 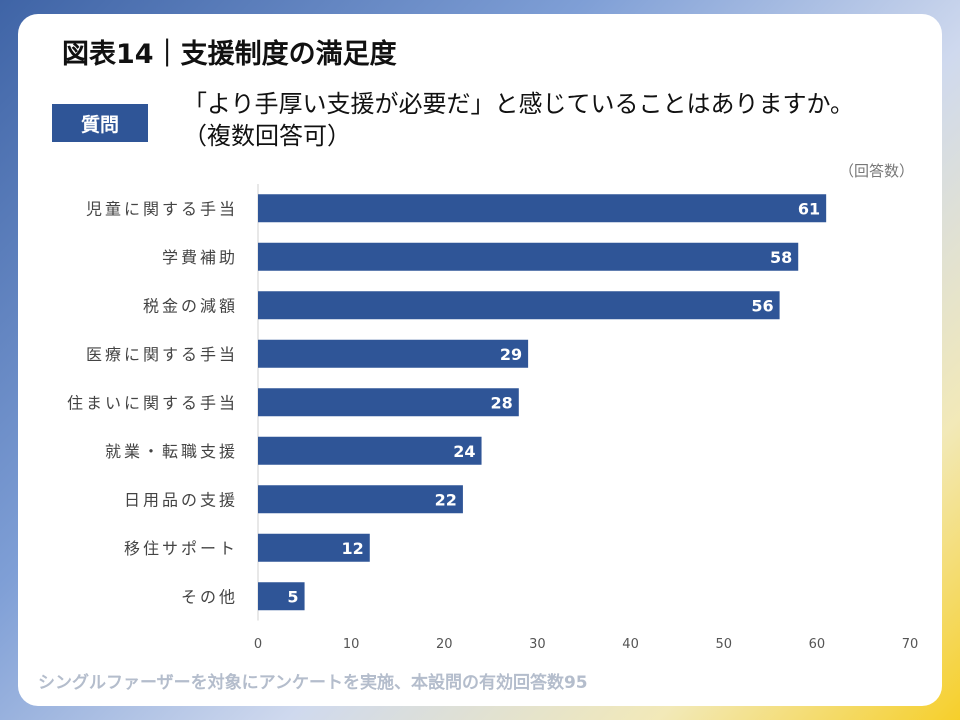 I want to click on footnote: シングルファーザーを対象にアンケートを実施、本設問の有効回答数95, so click(x=313, y=683).